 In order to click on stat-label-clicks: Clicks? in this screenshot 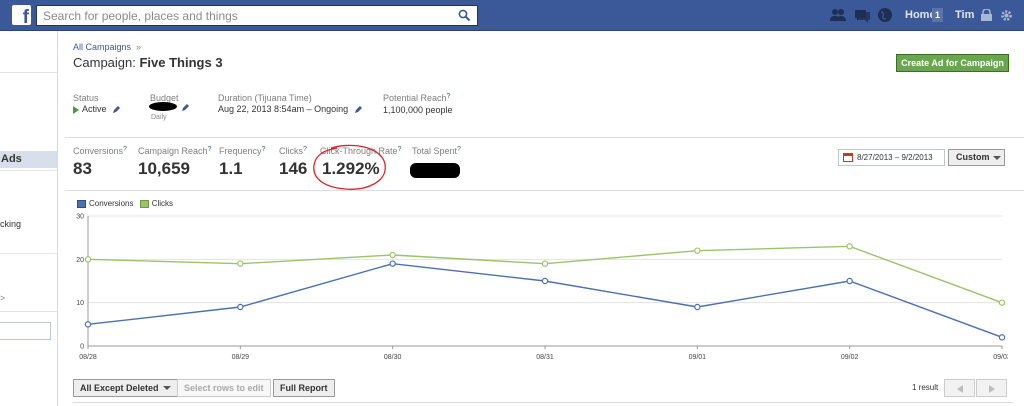, I will do `click(293, 151)`.